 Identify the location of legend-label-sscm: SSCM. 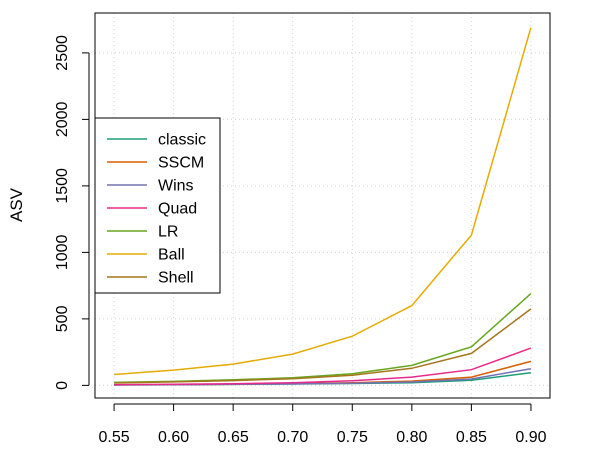
(181, 163).